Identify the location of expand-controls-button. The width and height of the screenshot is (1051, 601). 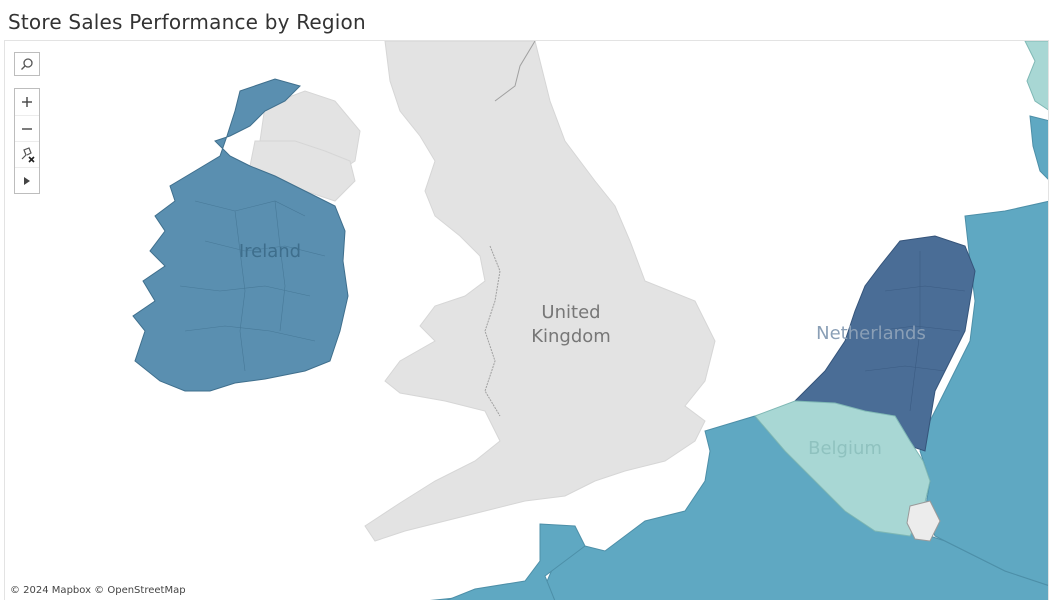
(27, 180).